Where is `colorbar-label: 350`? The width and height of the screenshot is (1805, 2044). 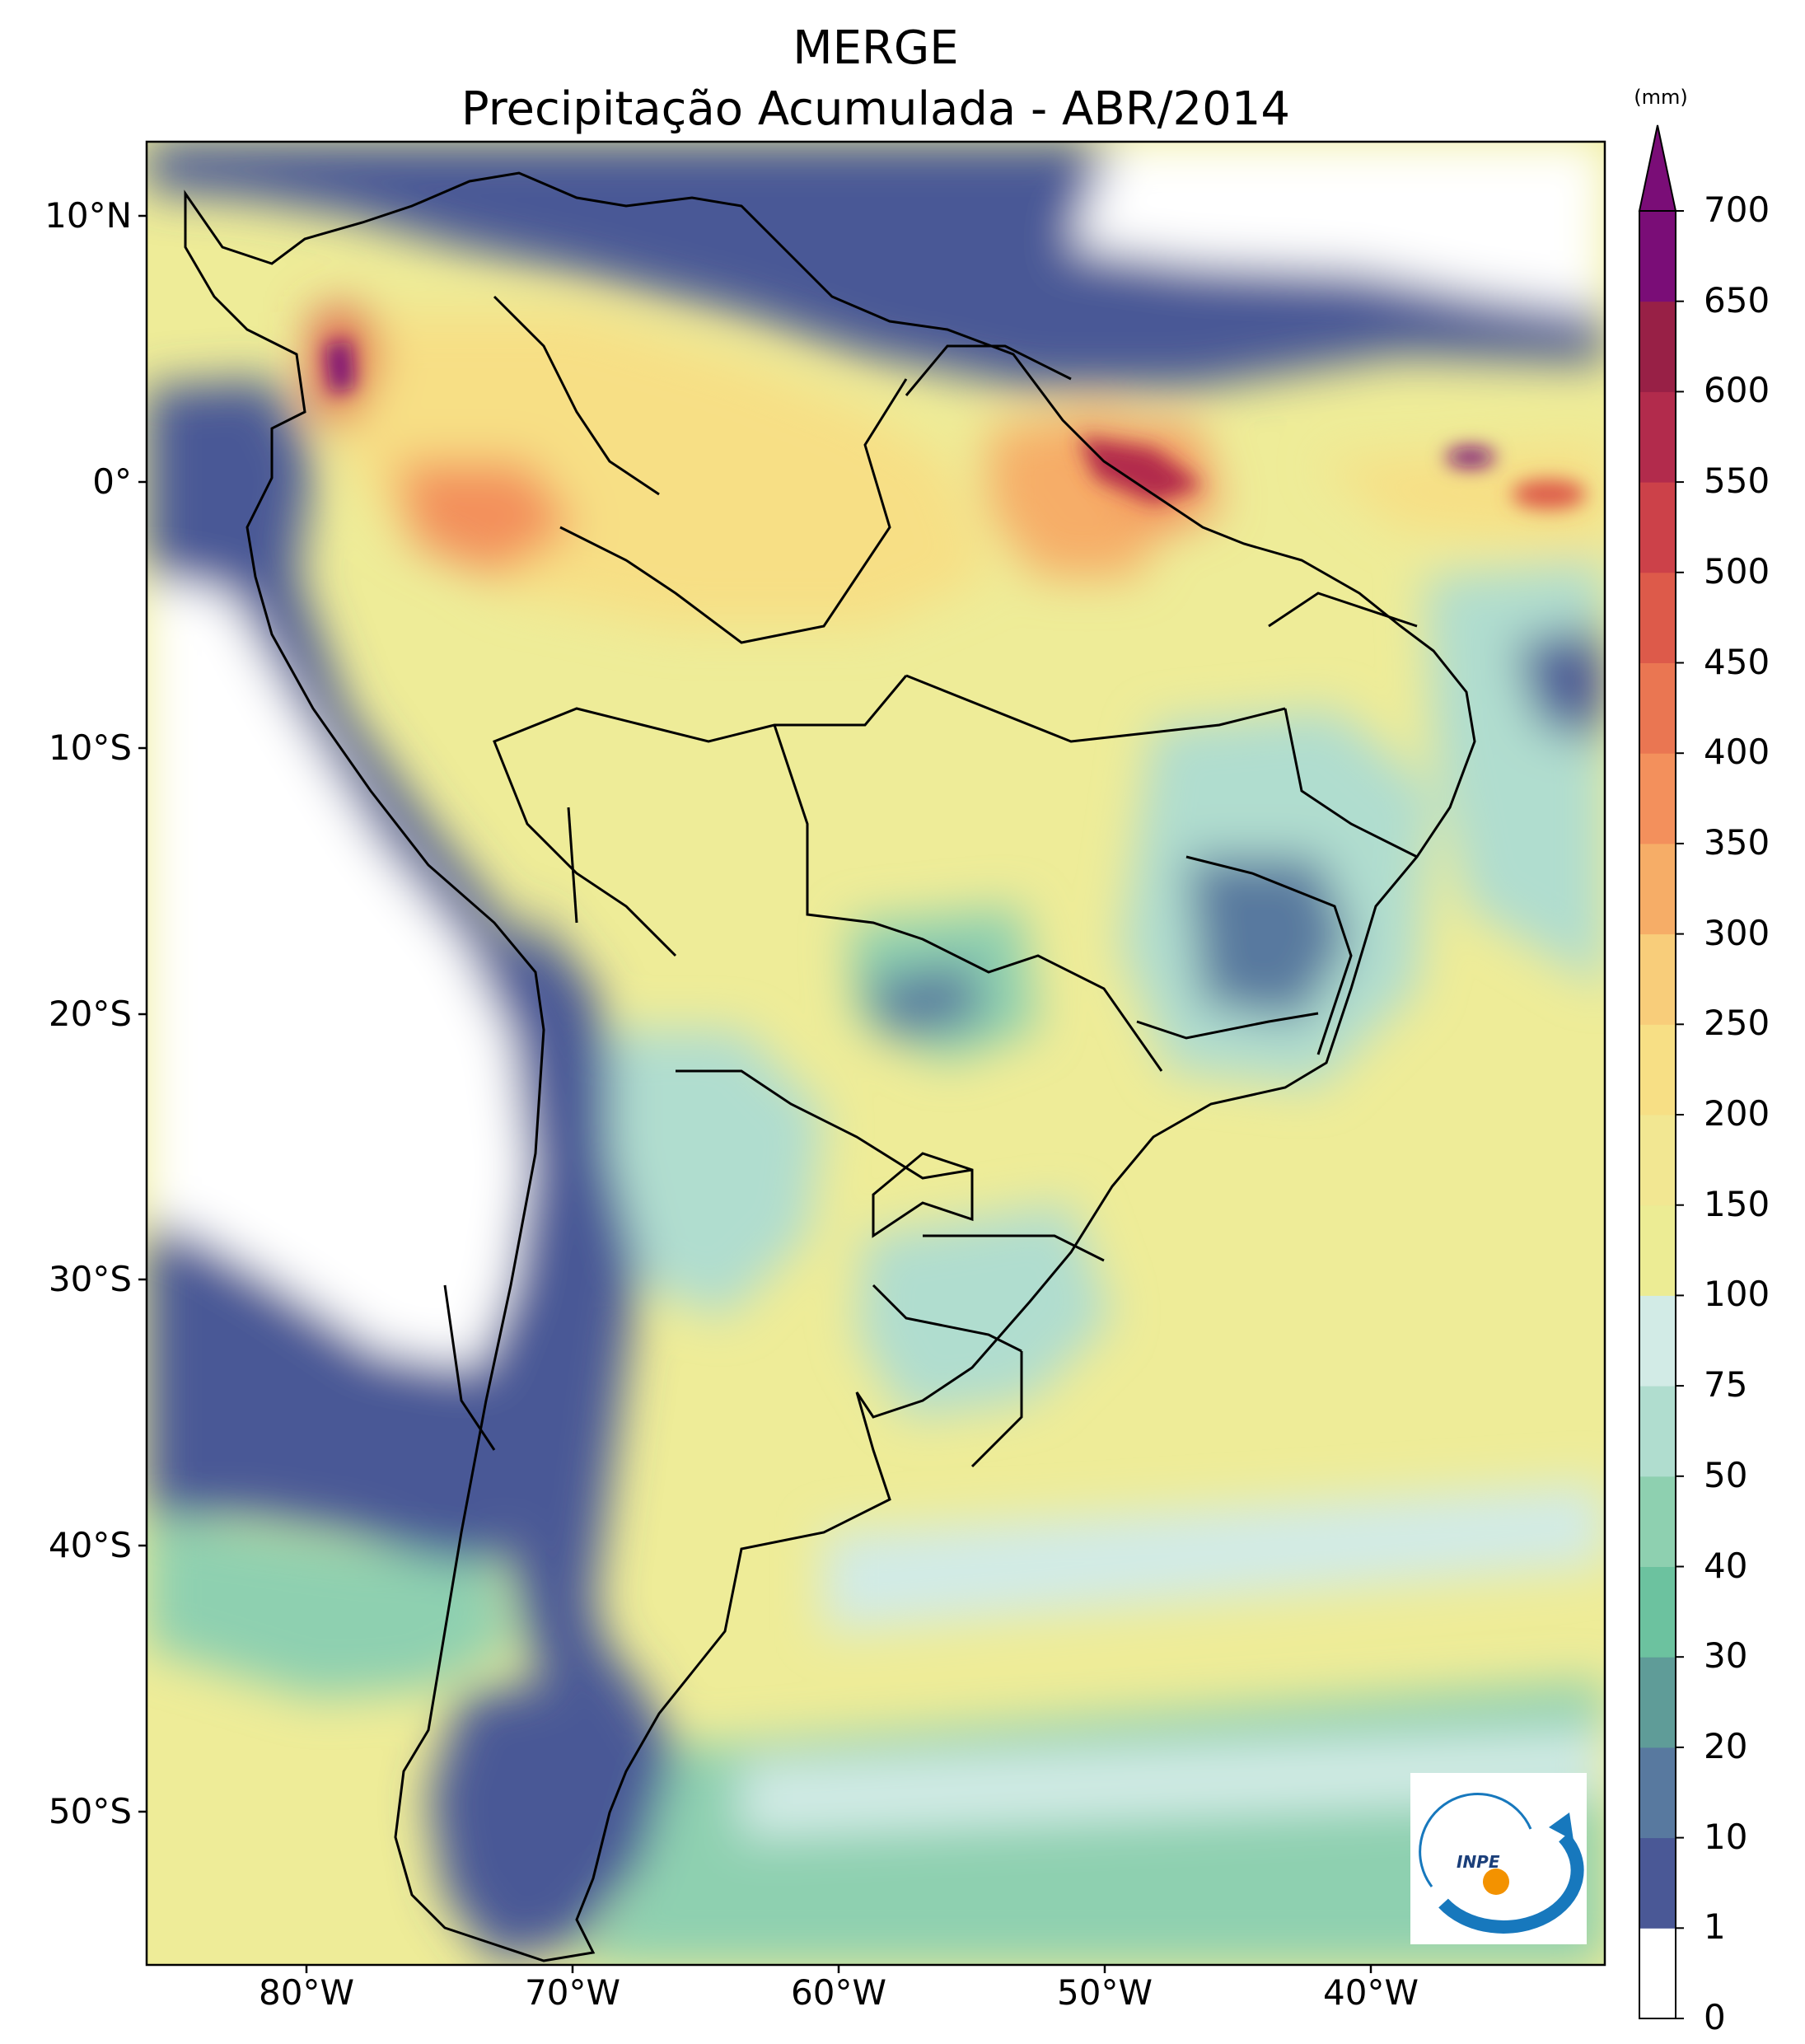
colorbar-label: 350 is located at coordinates (1737, 842).